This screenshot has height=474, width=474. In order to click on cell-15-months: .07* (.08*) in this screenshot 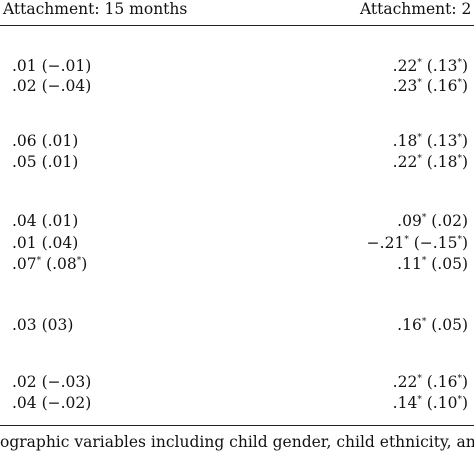, I will do `click(49, 264)`.